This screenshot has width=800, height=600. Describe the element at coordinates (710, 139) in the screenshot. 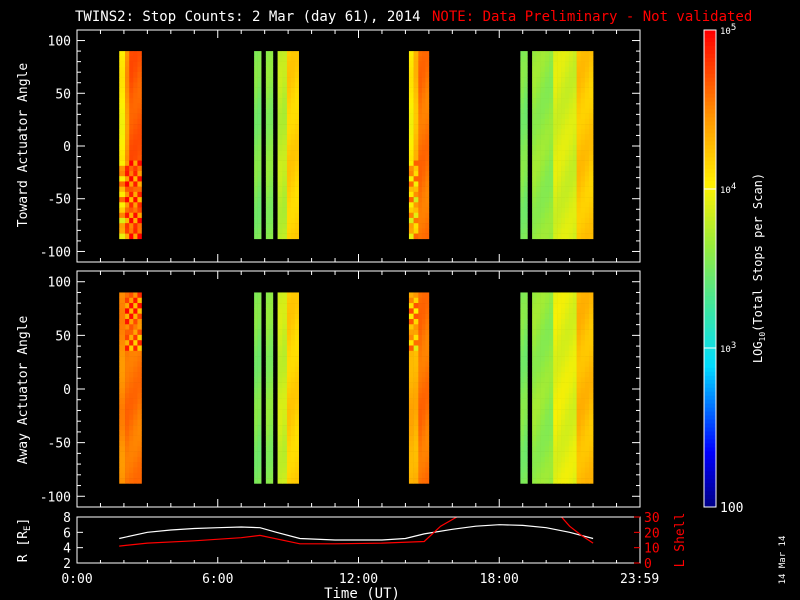

I see `colorbar-swatch` at that location.